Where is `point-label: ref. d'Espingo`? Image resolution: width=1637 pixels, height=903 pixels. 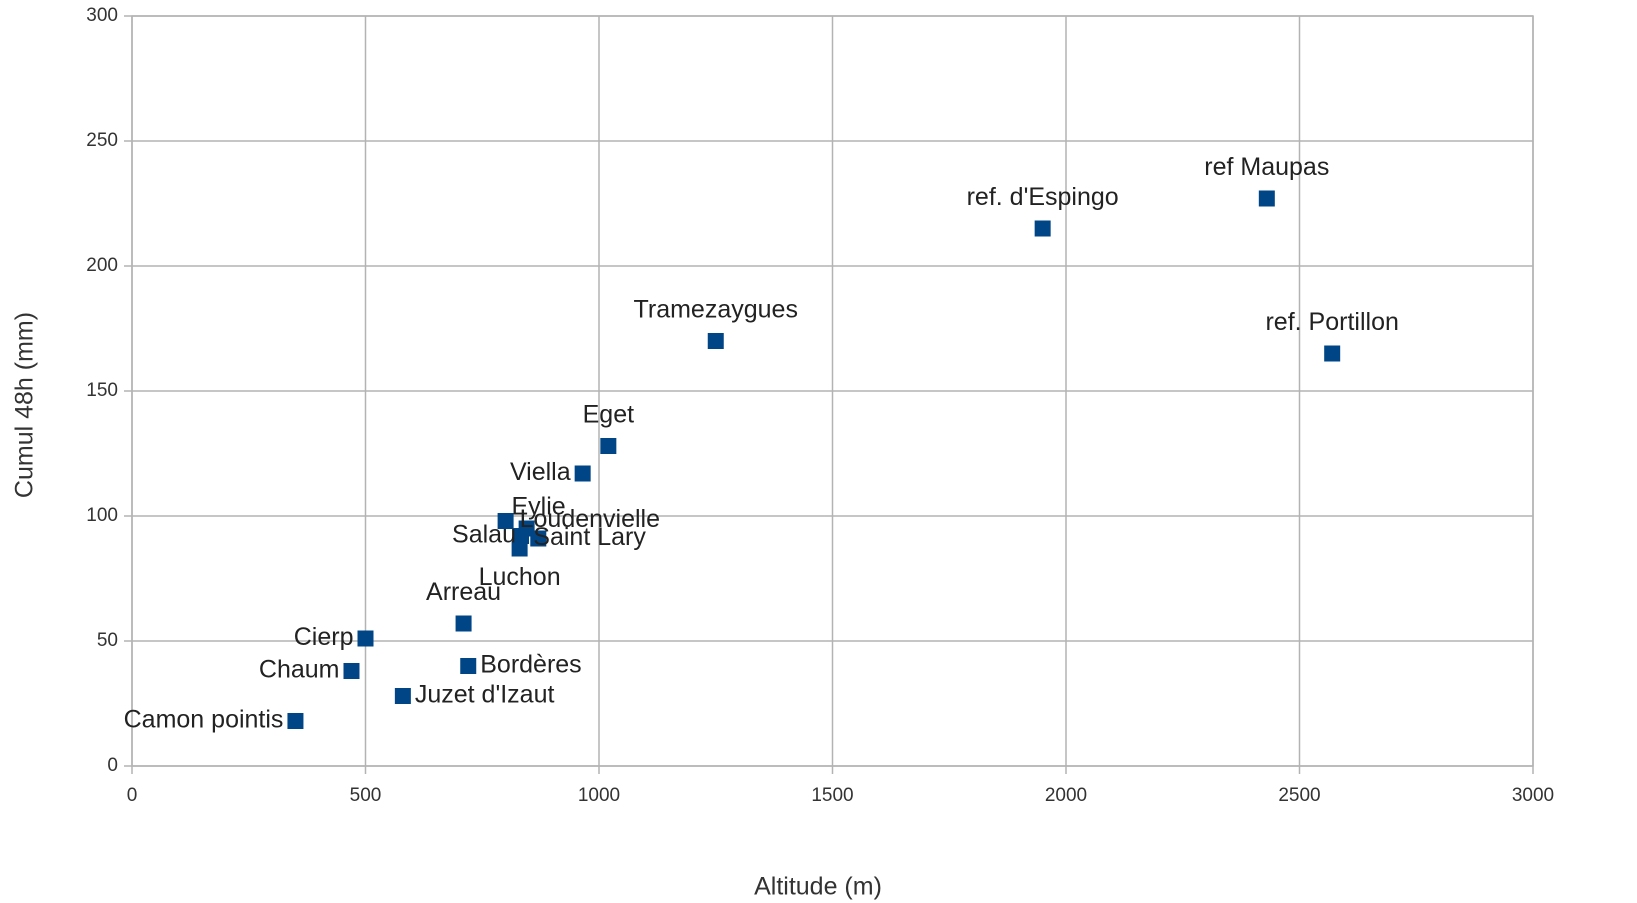
point-label: ref. d'Espingo is located at coordinates (1043, 197).